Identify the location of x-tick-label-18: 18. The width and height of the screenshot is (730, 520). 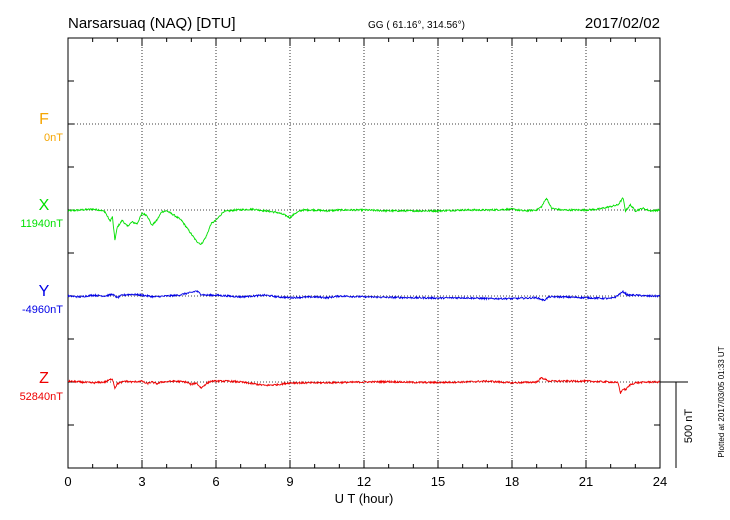
(512, 481).